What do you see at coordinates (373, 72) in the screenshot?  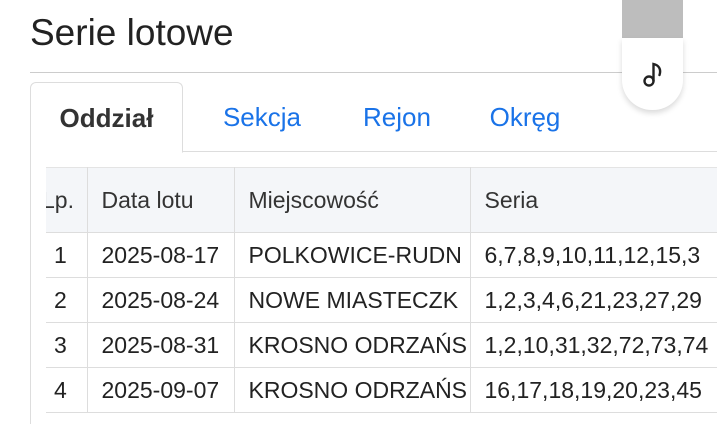 I see `divider` at bounding box center [373, 72].